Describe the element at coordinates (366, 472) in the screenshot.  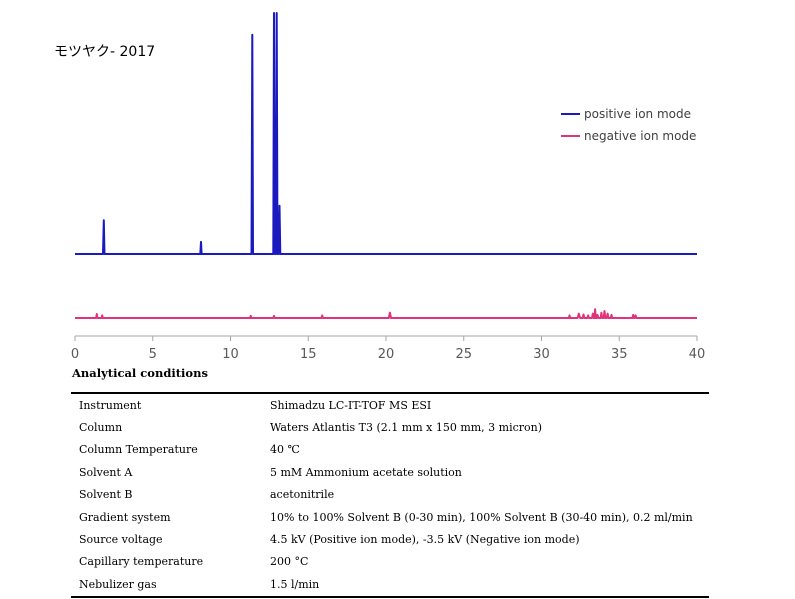
I see `condition-value: 5 mM Ammonium acetate solution` at that location.